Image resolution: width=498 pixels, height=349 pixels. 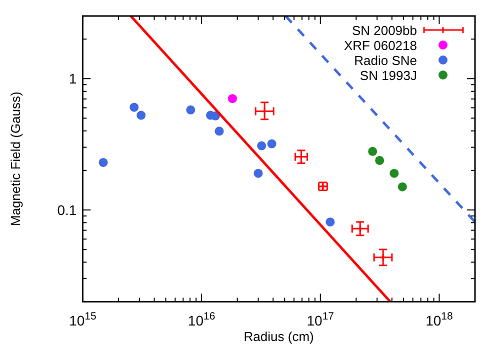 What do you see at coordinates (202, 319) in the screenshot?
I see `x-tick-label: 10$^{16}$` at bounding box center [202, 319].